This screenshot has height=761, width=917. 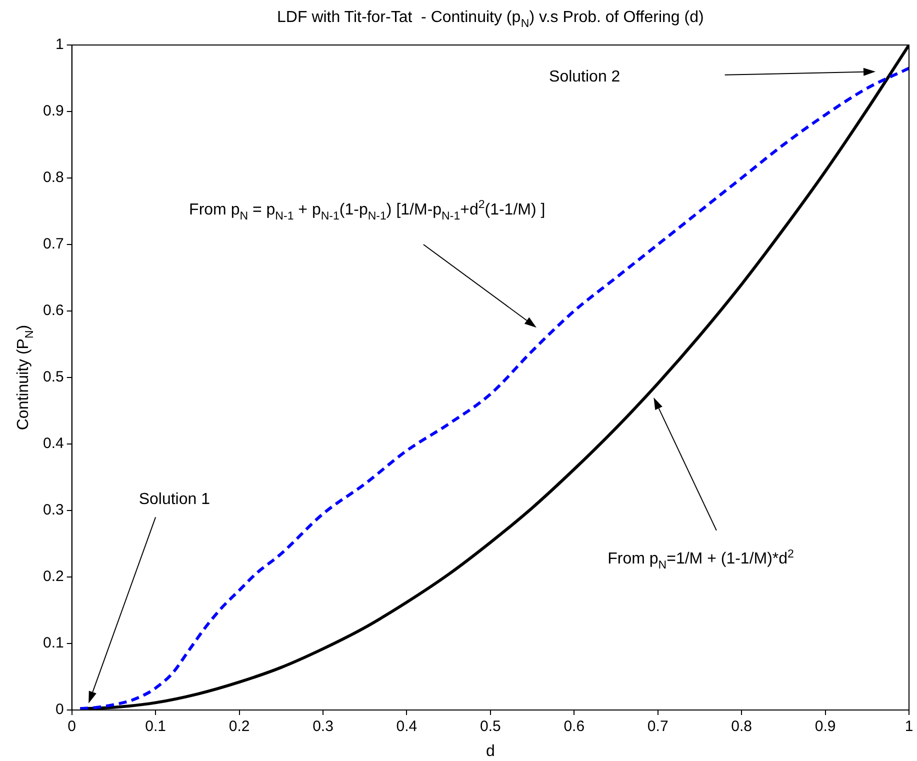 What do you see at coordinates (155, 727) in the screenshot?
I see `x-tick-label: 0.1` at bounding box center [155, 727].